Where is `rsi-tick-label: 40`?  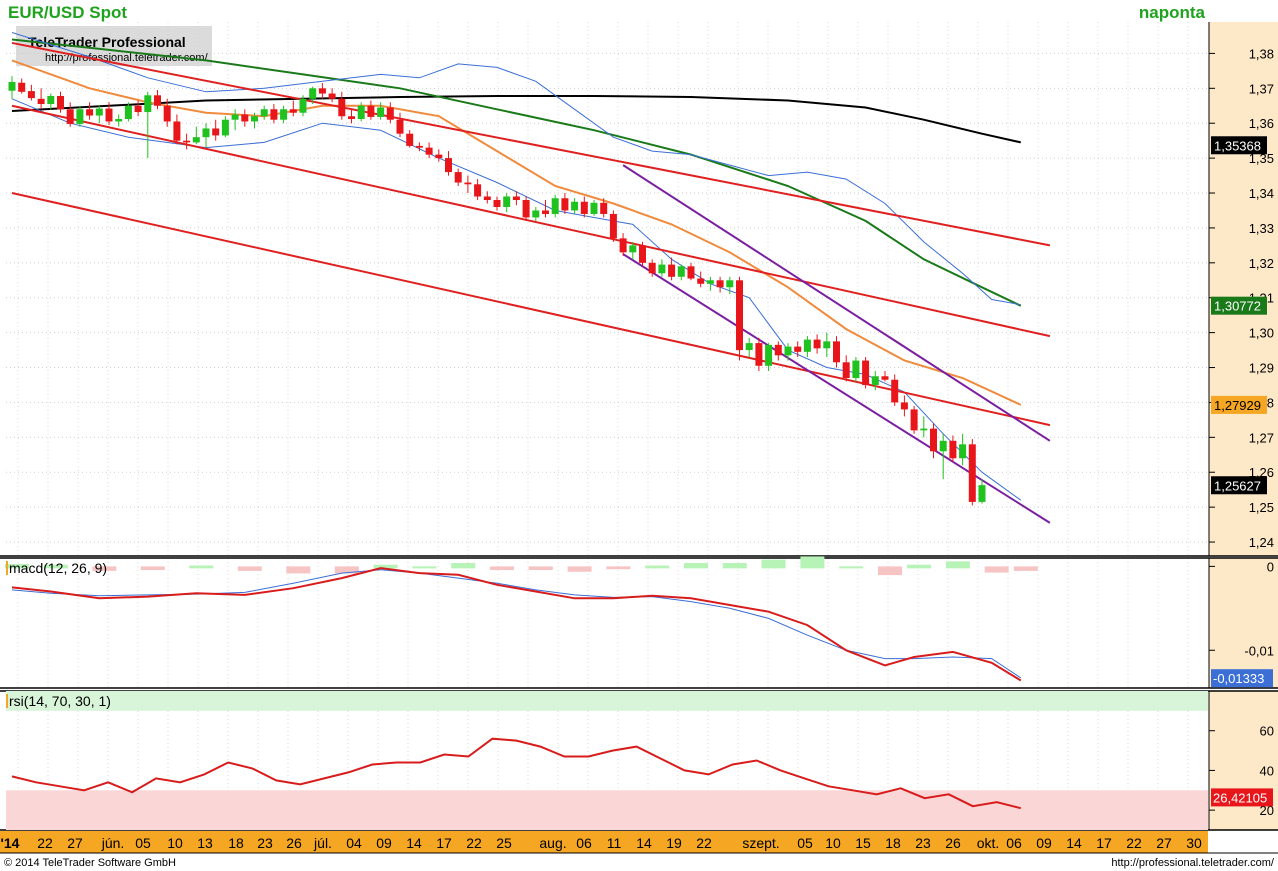
rsi-tick-label: 40 is located at coordinates (1267, 770).